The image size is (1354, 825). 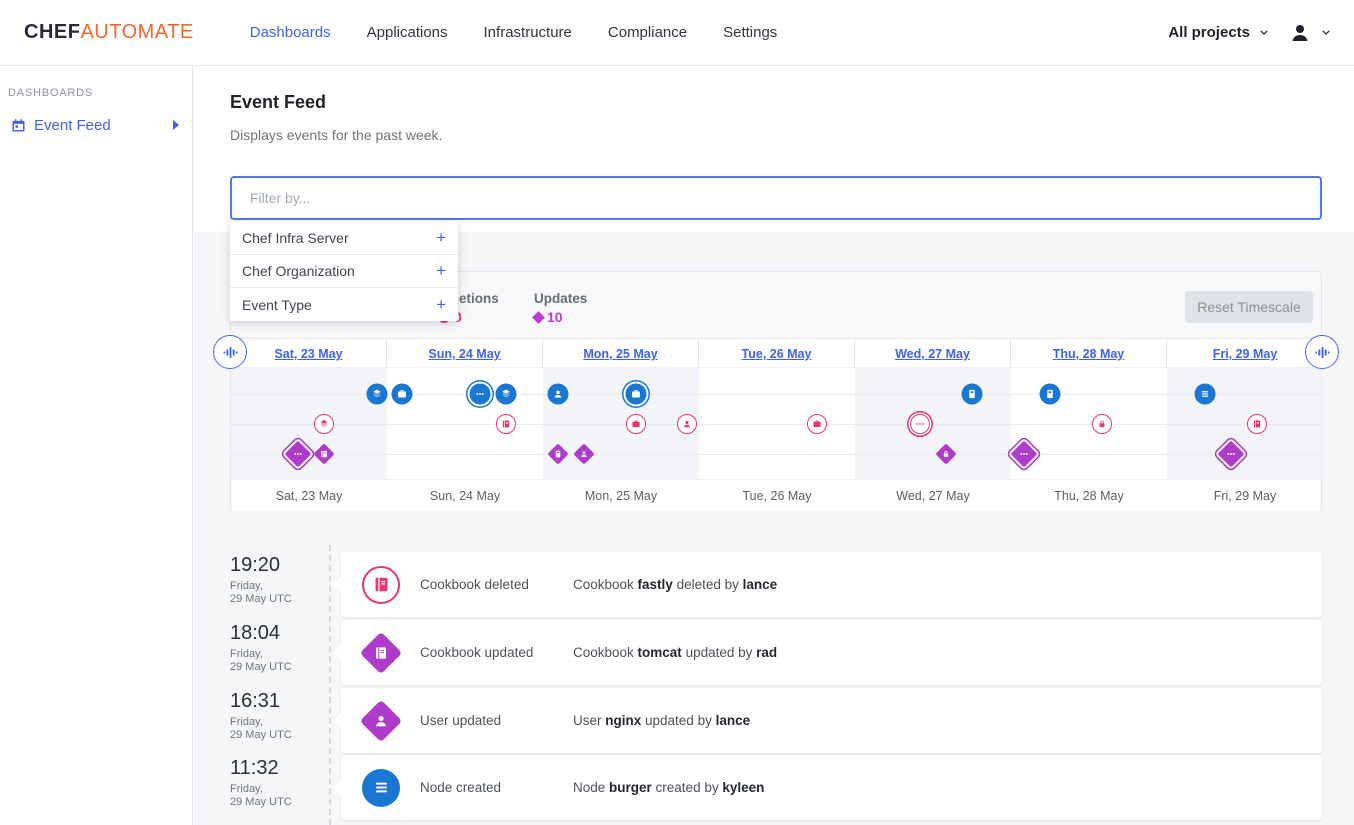 What do you see at coordinates (1102, 424) in the screenshot?
I see `delete-event-marker-lock-icon` at bounding box center [1102, 424].